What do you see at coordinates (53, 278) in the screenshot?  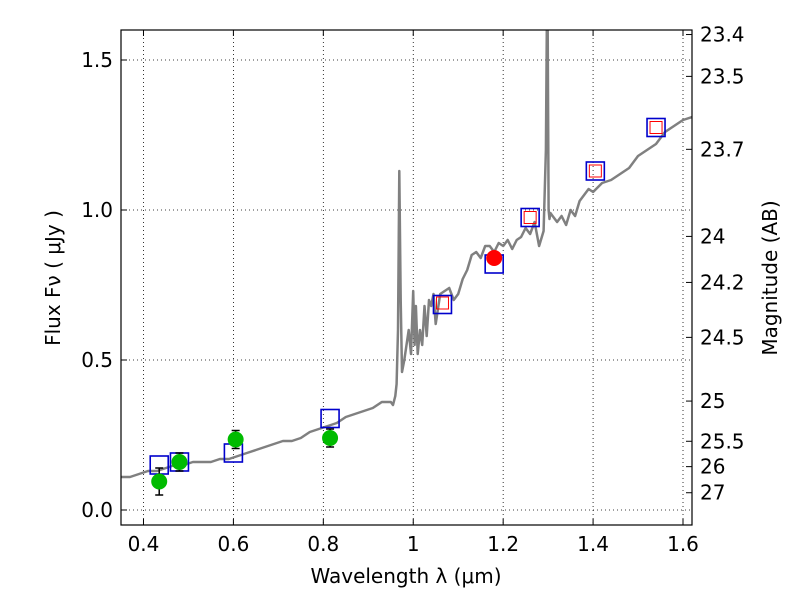 I see `y-axis-label: Flux Fν ( μJy )` at bounding box center [53, 278].